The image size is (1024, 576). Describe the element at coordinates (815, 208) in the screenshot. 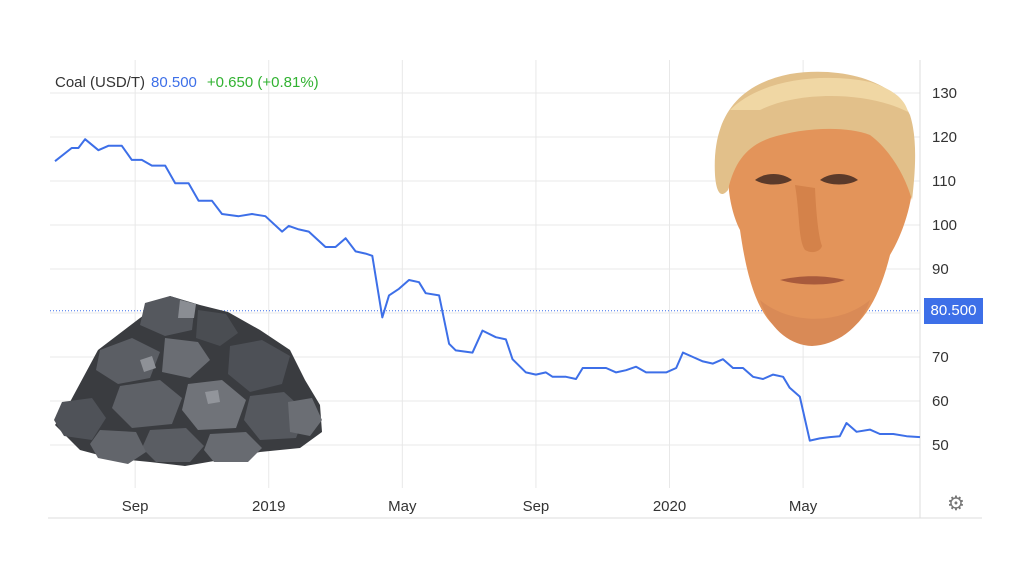

I see `trump-face-image` at that location.